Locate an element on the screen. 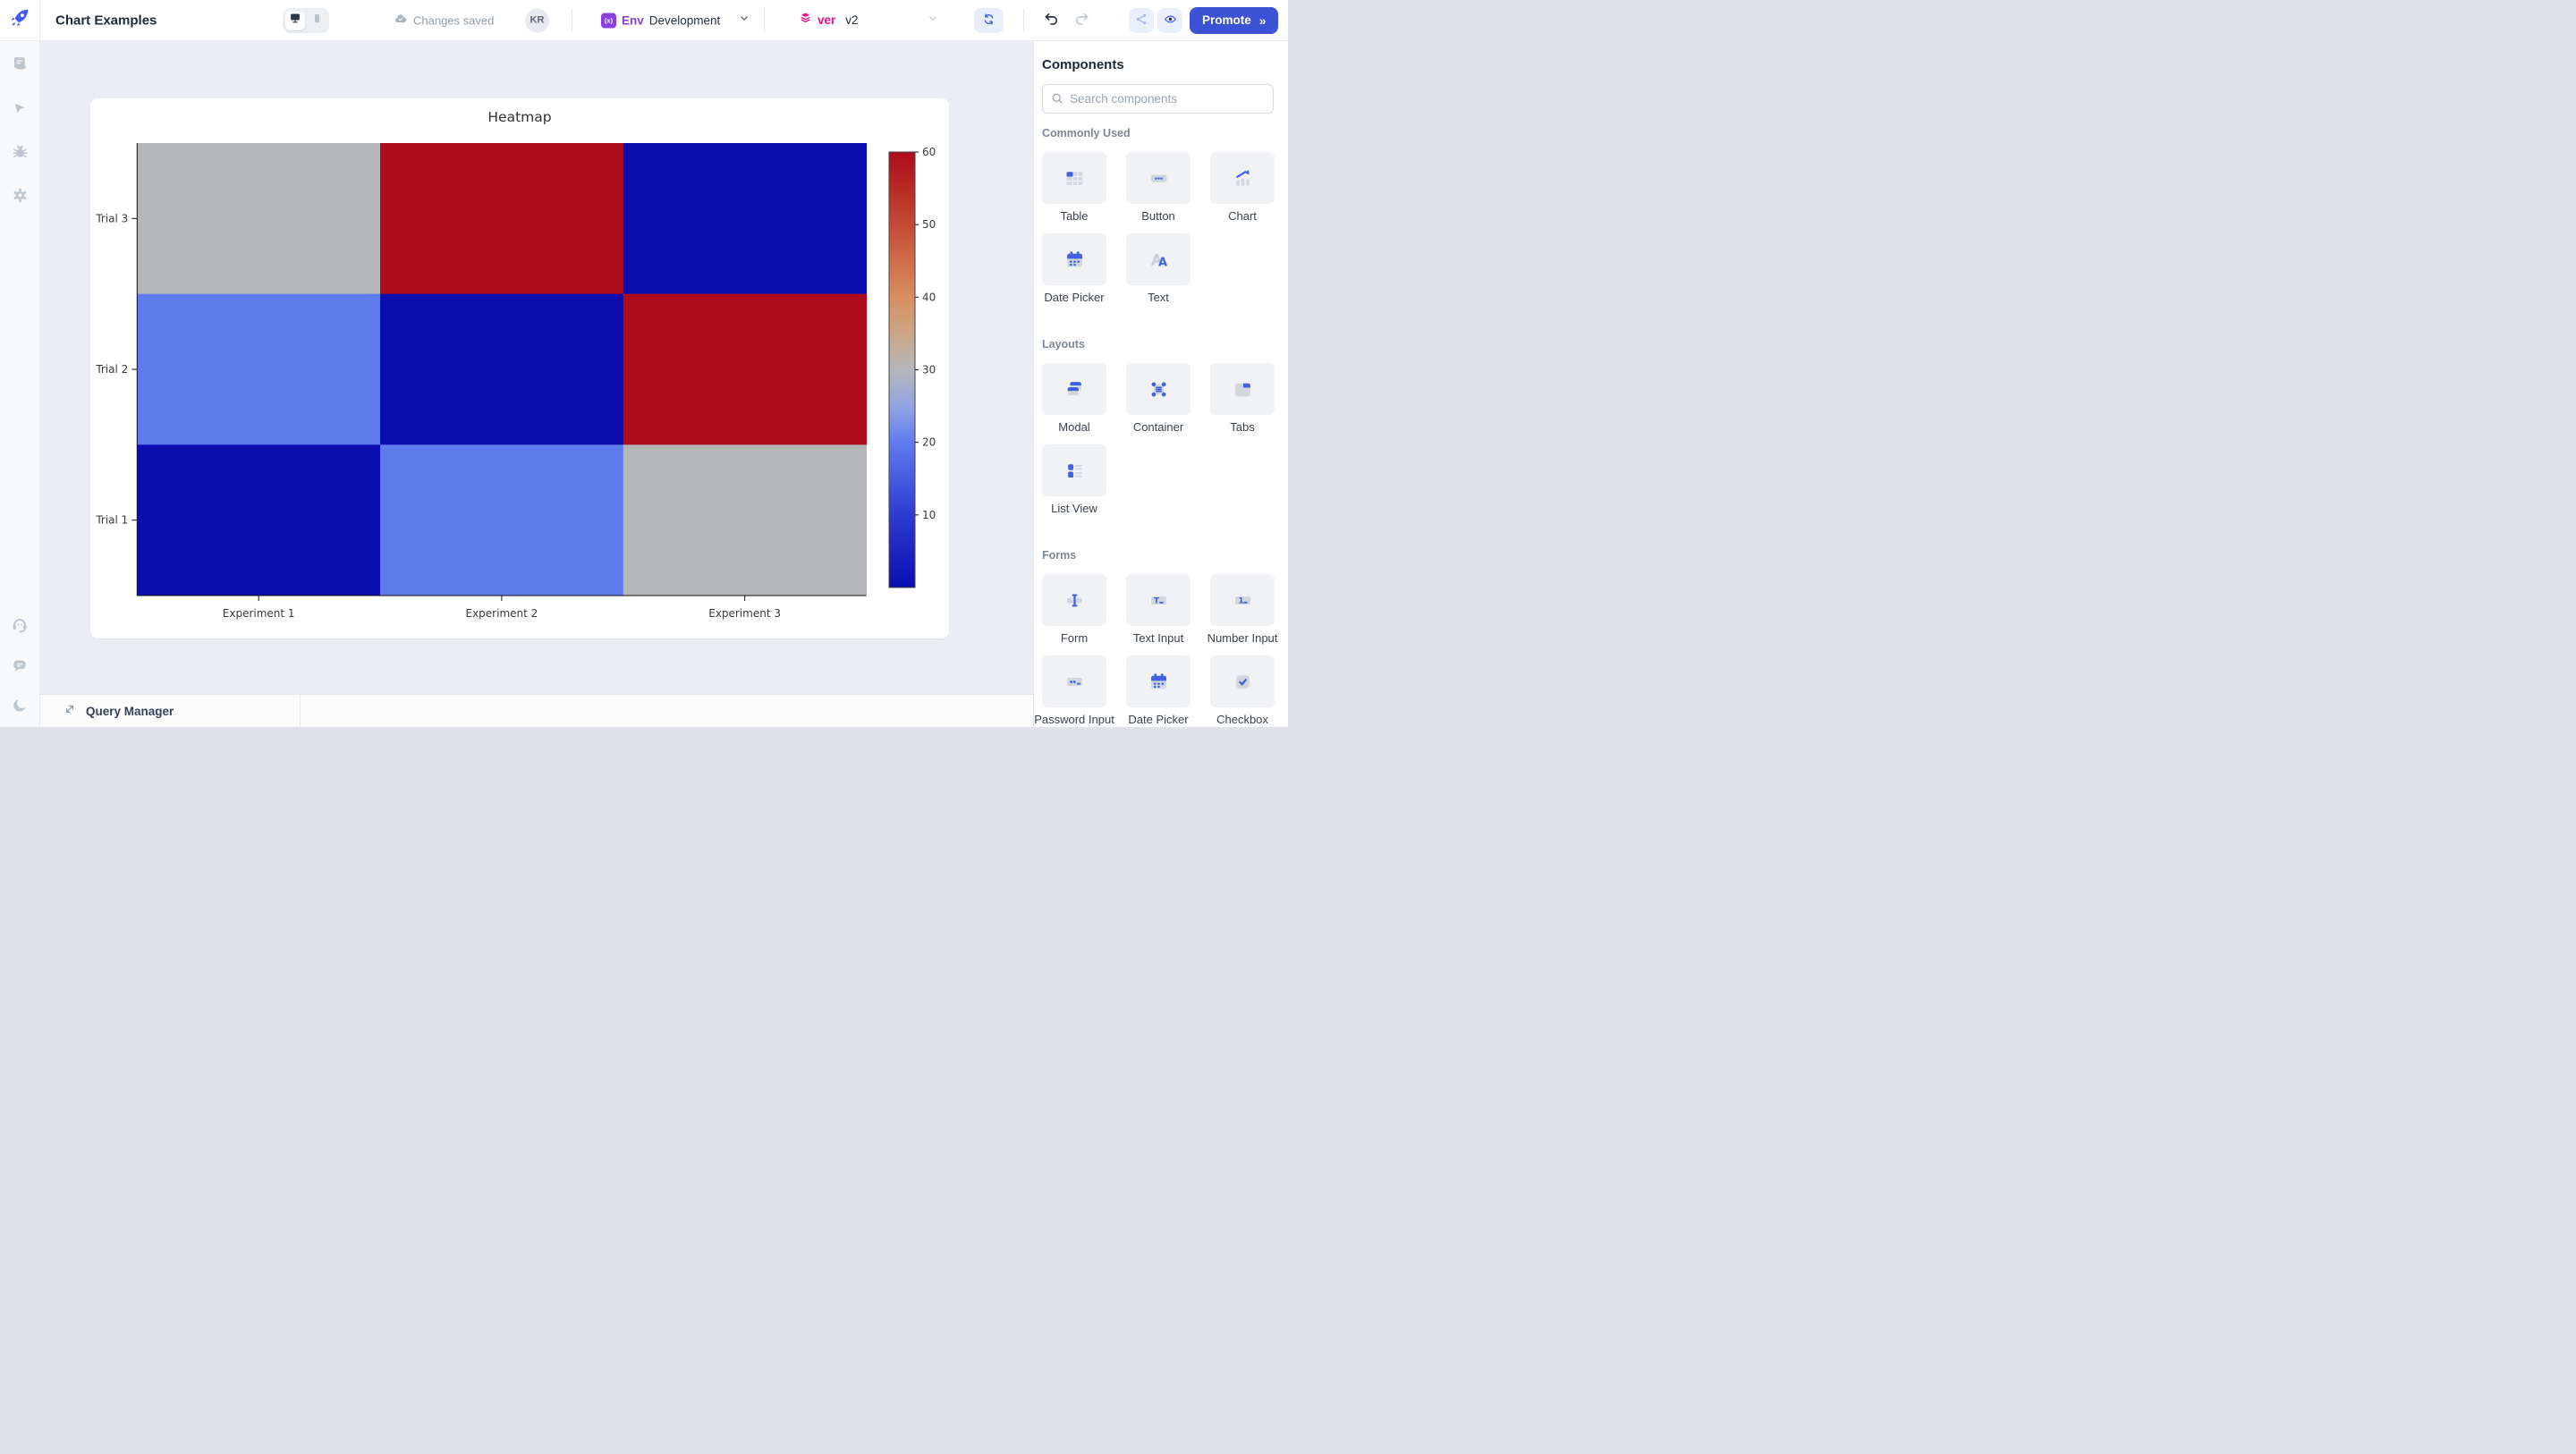 Image resolution: width=2576 pixels, height=1454 pixels. section-title-commonly-used: Commonly Used is located at coordinates (1086, 133).